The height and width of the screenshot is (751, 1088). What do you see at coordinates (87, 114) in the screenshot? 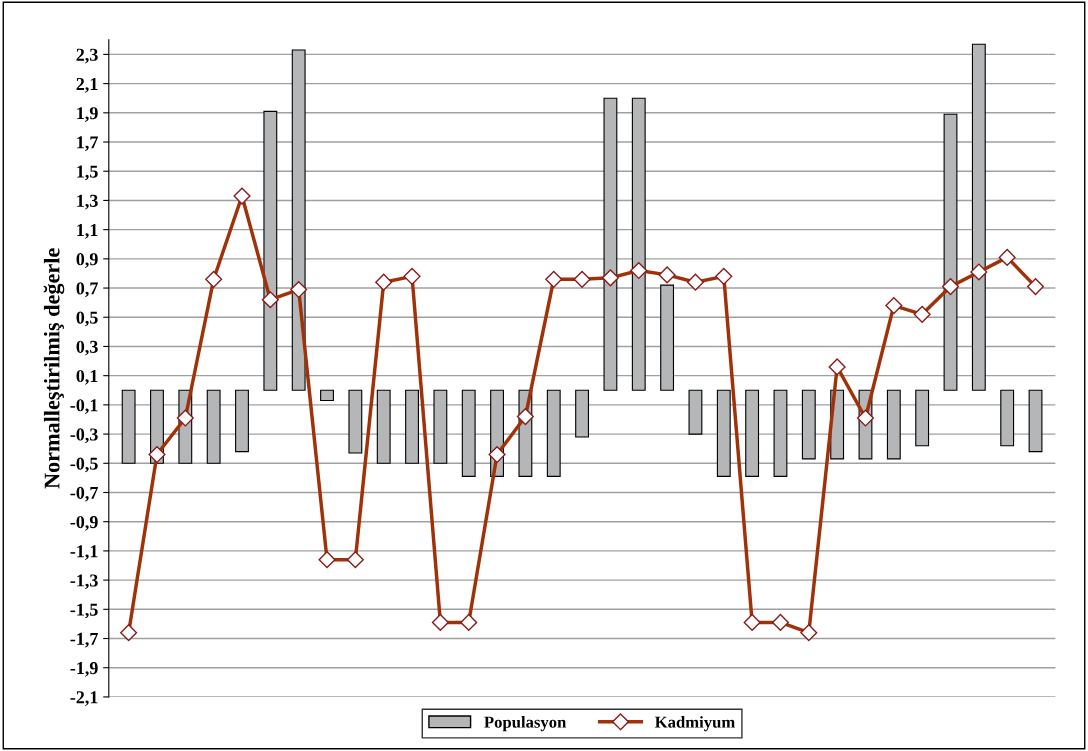
I see `y-tick-label: 1,9` at bounding box center [87, 114].